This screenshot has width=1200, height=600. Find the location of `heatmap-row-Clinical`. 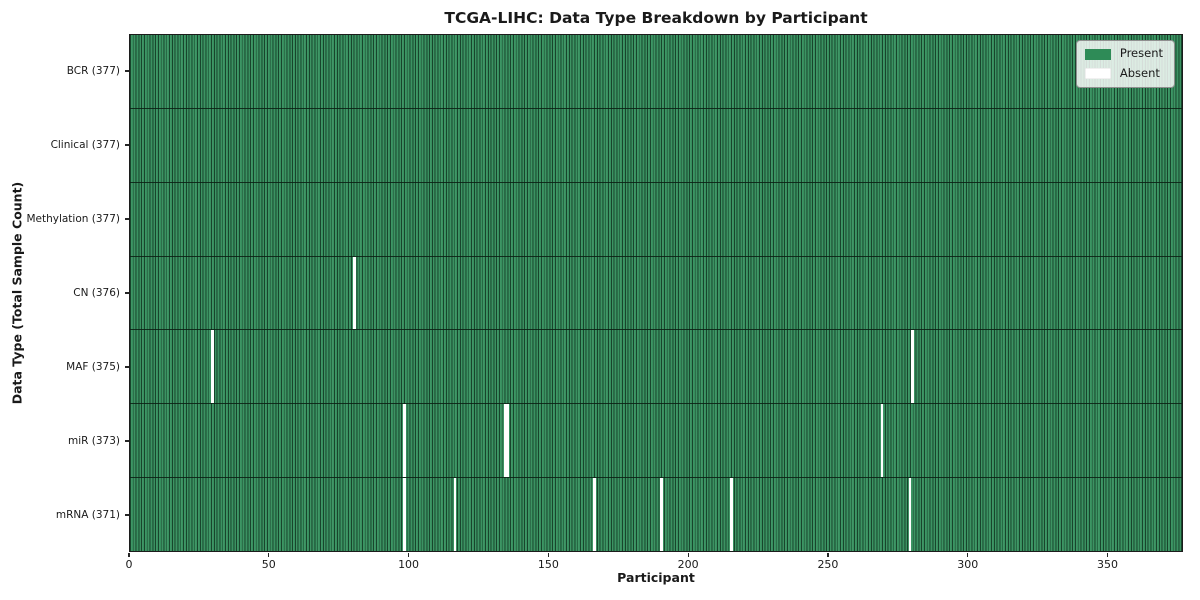

heatmap-row-Clinical is located at coordinates (656, 144).